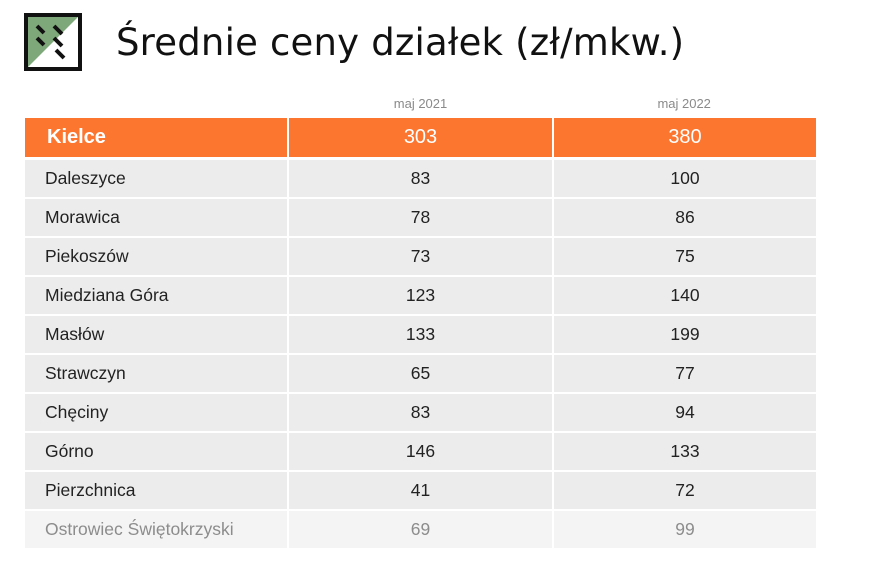 The width and height of the screenshot is (873, 575). Describe the element at coordinates (156, 373) in the screenshot. I see `row-name: Strawczyn` at that location.